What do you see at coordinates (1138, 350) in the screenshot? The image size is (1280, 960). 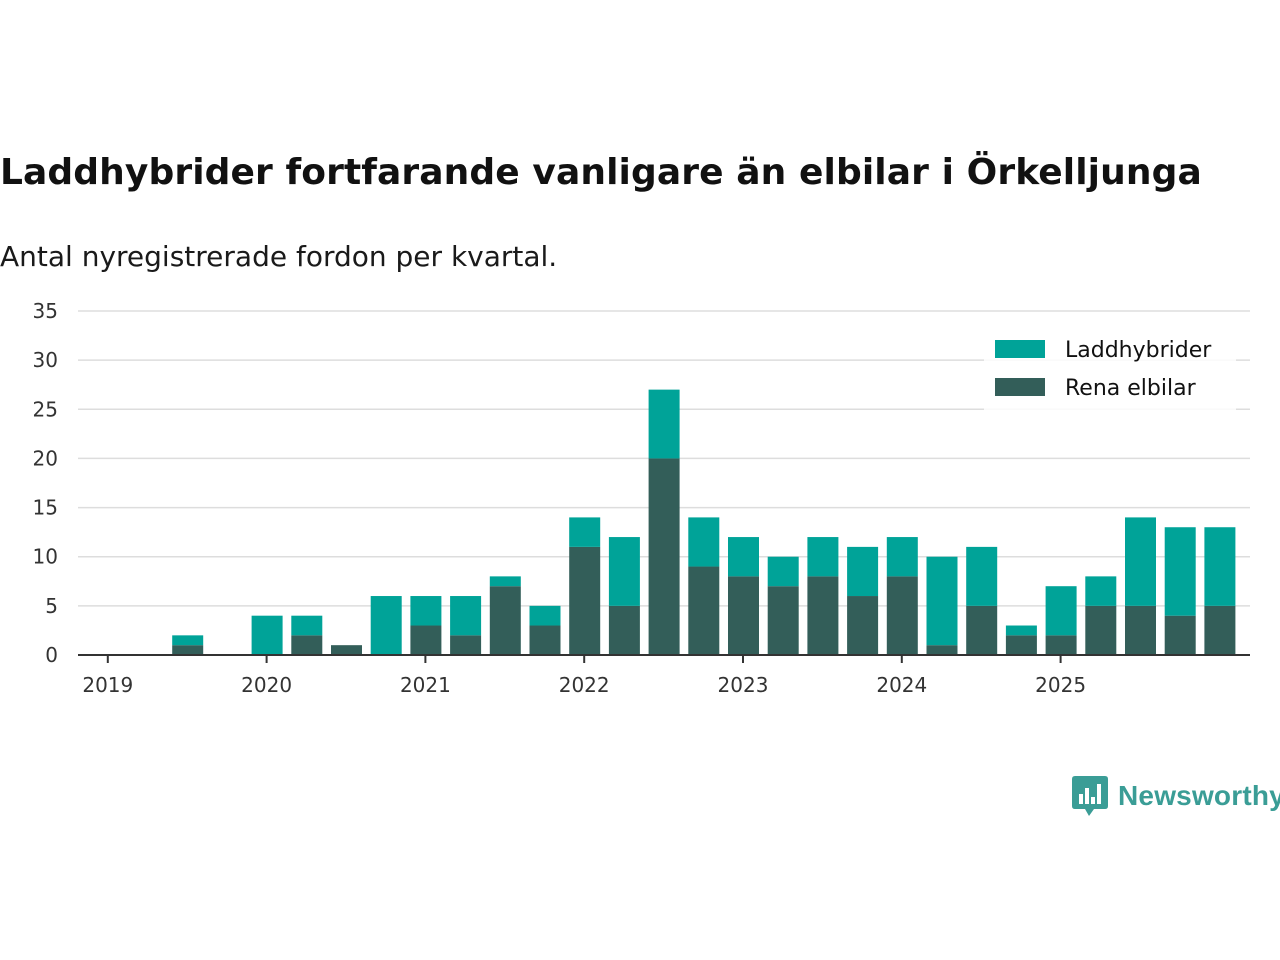 I see `legend-label: Laddhybrider` at bounding box center [1138, 350].